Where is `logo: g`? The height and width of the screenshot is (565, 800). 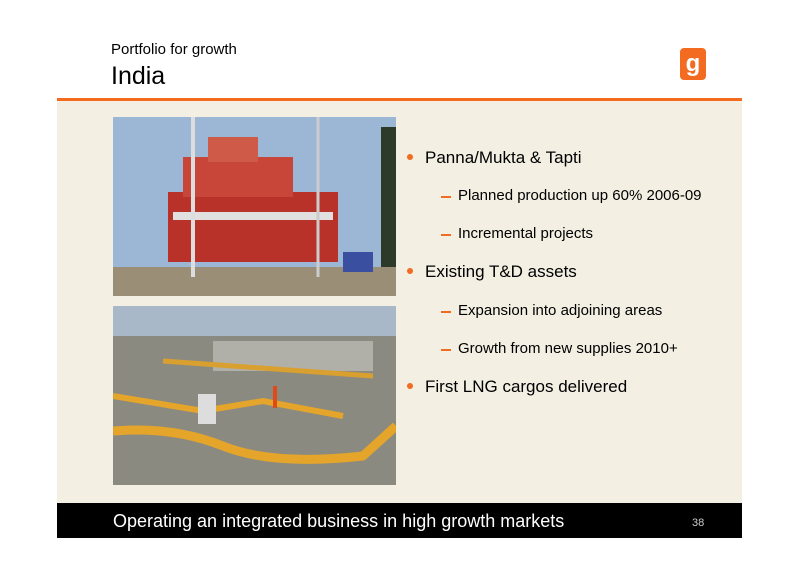 logo: g is located at coordinates (693, 64).